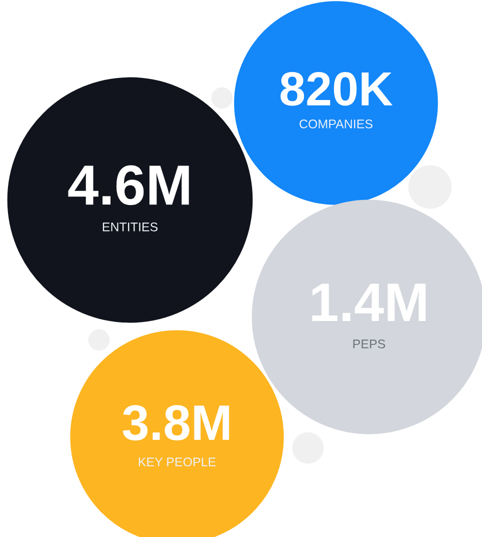  I want to click on data-label: 3.8M, so click(176, 422).